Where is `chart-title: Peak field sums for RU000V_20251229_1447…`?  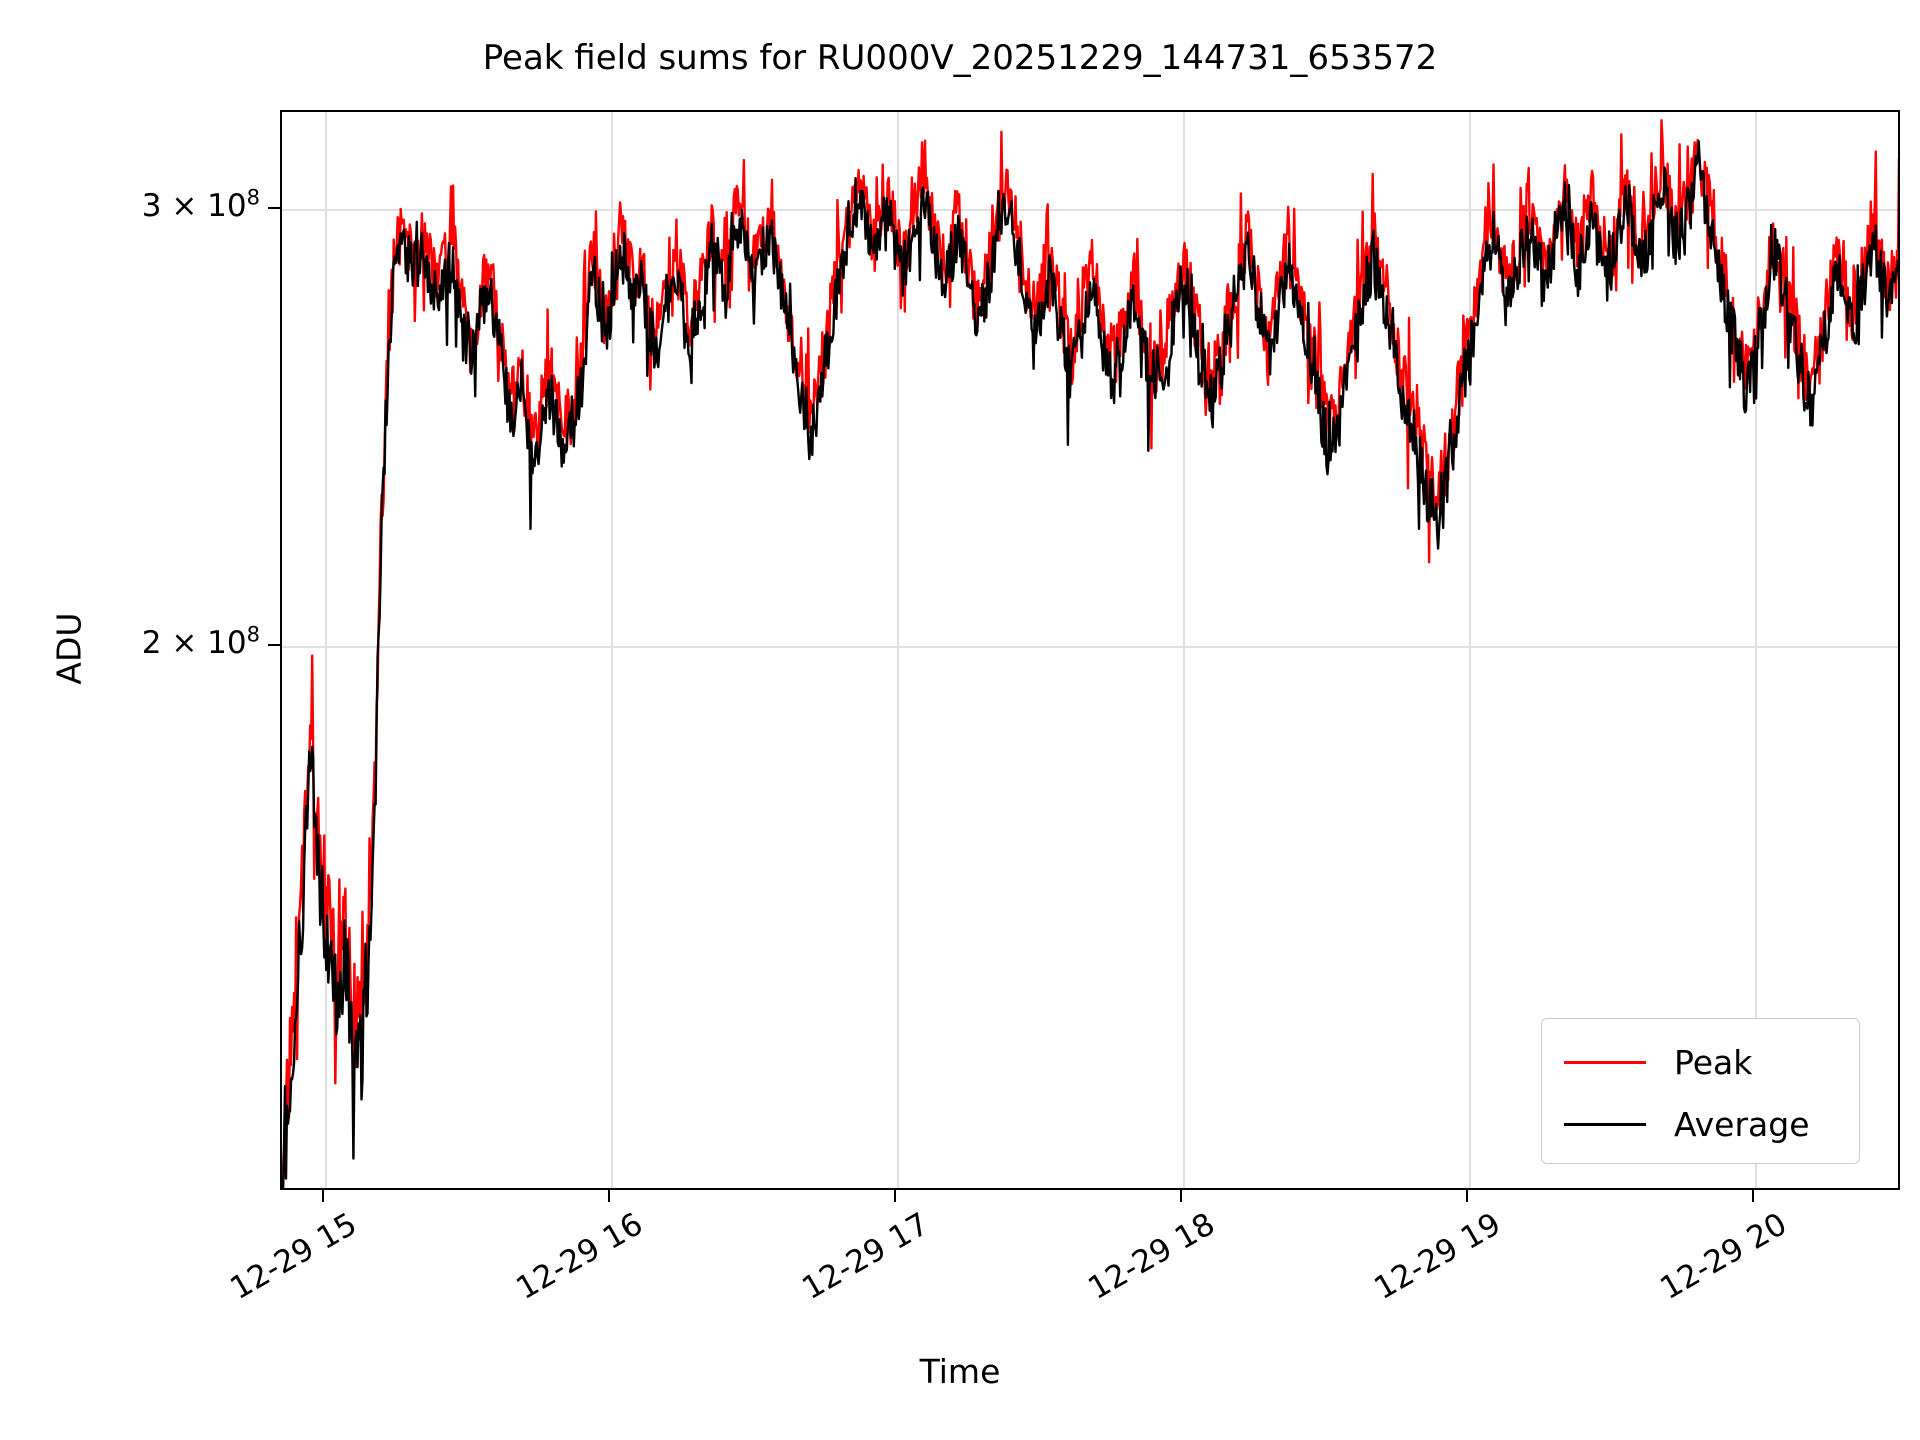 chart-title: Peak field sums for RU000V_20251229_1447… is located at coordinates (960, 58).